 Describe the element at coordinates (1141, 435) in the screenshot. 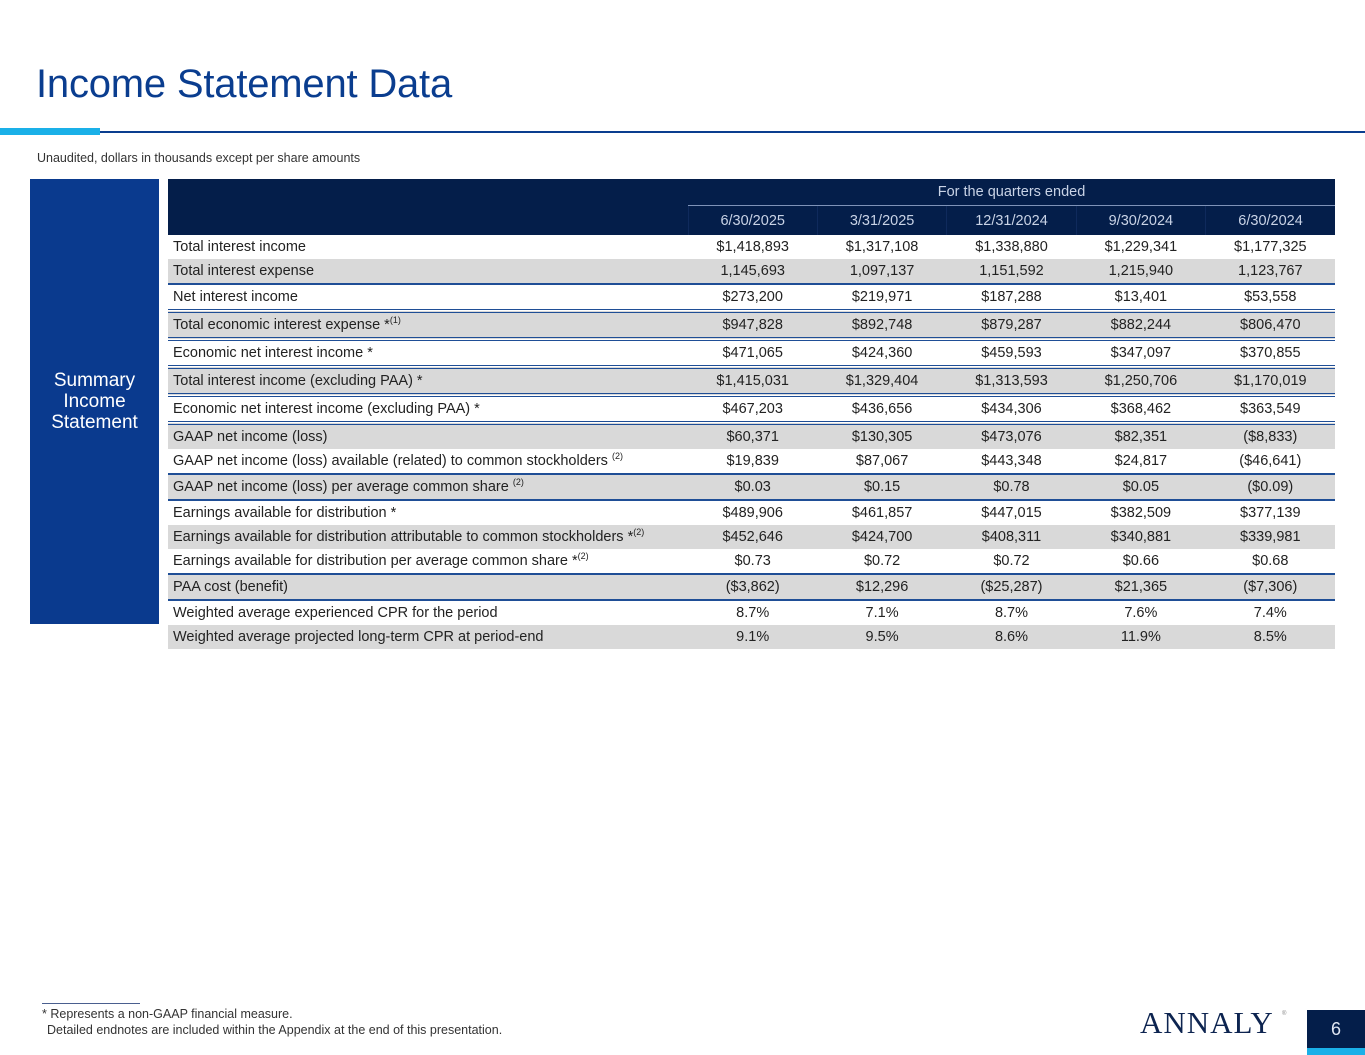

I see `row-value: $82,351` at that location.